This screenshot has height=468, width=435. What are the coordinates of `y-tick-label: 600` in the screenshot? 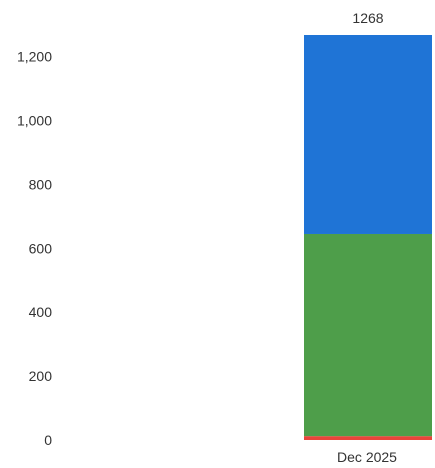 It's located at (41, 248).